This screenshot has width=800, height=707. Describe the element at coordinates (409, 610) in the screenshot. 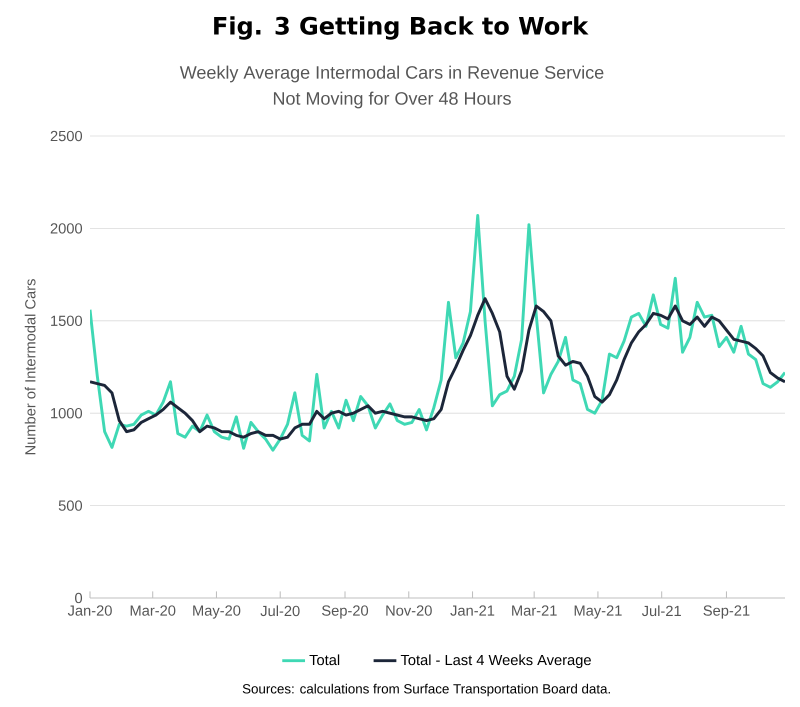

I see `x-tick-label: Nov-20` at that location.